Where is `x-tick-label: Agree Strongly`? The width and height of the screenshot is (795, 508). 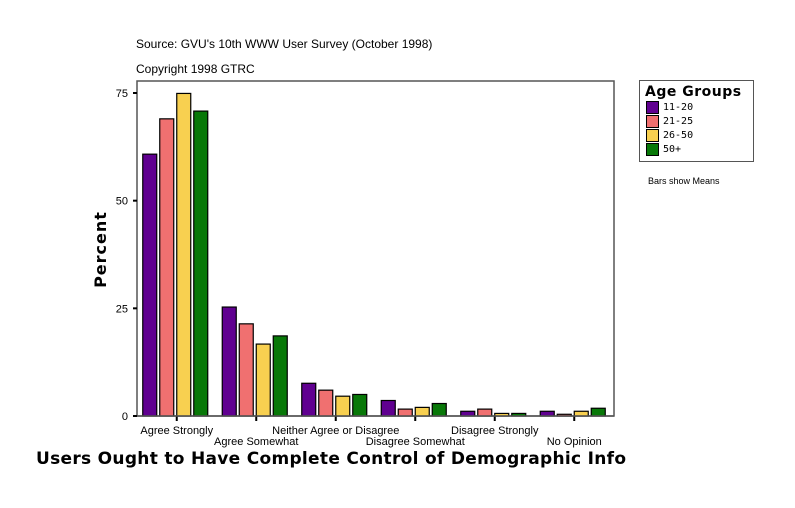
x-tick-label: Agree Strongly is located at coordinates (176, 431).